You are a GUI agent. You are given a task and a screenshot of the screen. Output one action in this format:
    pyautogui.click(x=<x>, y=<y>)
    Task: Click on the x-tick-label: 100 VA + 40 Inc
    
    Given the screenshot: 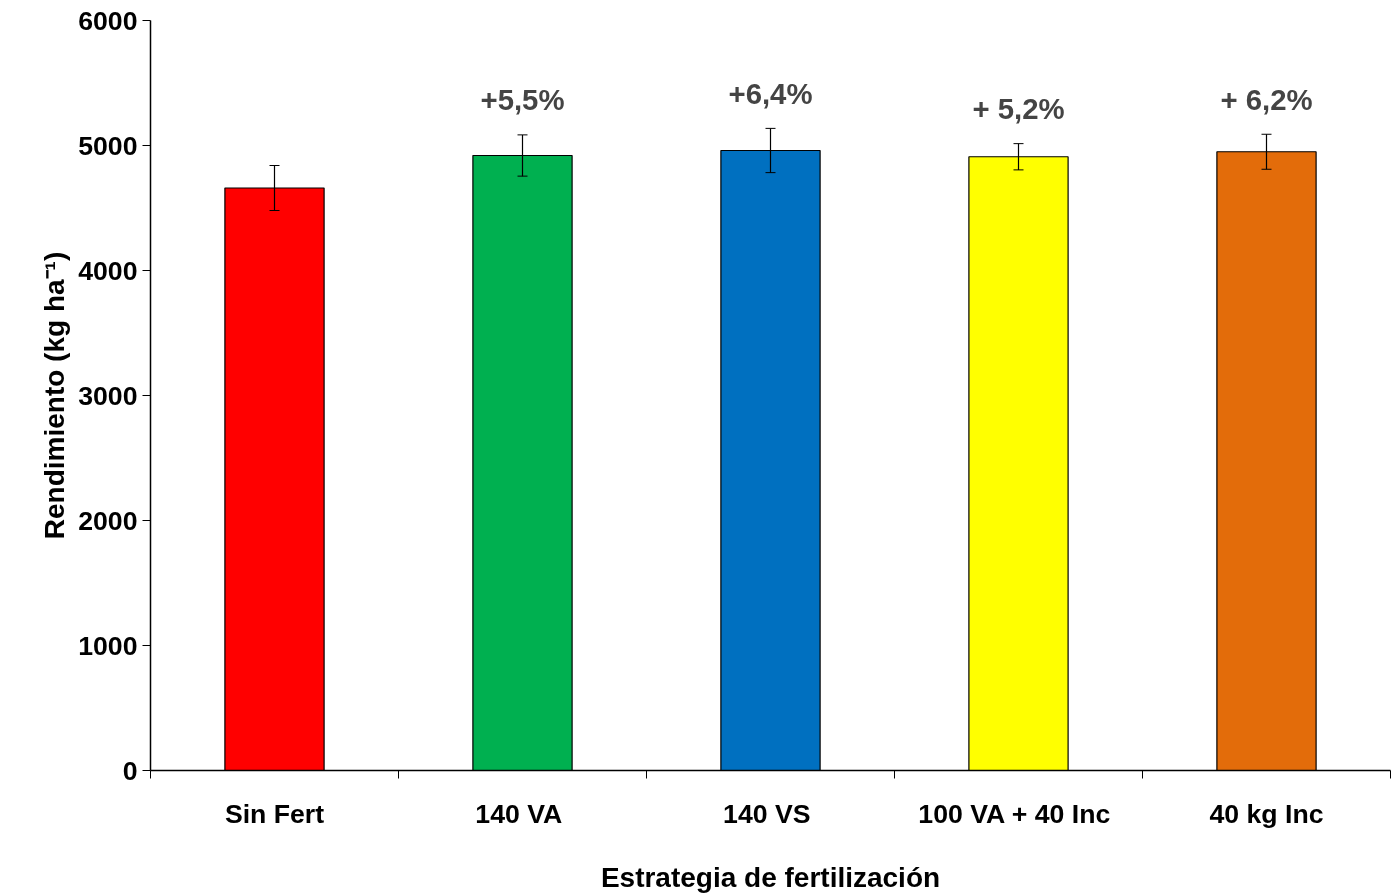 What is the action you would take?
    pyautogui.click(x=1014, y=813)
    